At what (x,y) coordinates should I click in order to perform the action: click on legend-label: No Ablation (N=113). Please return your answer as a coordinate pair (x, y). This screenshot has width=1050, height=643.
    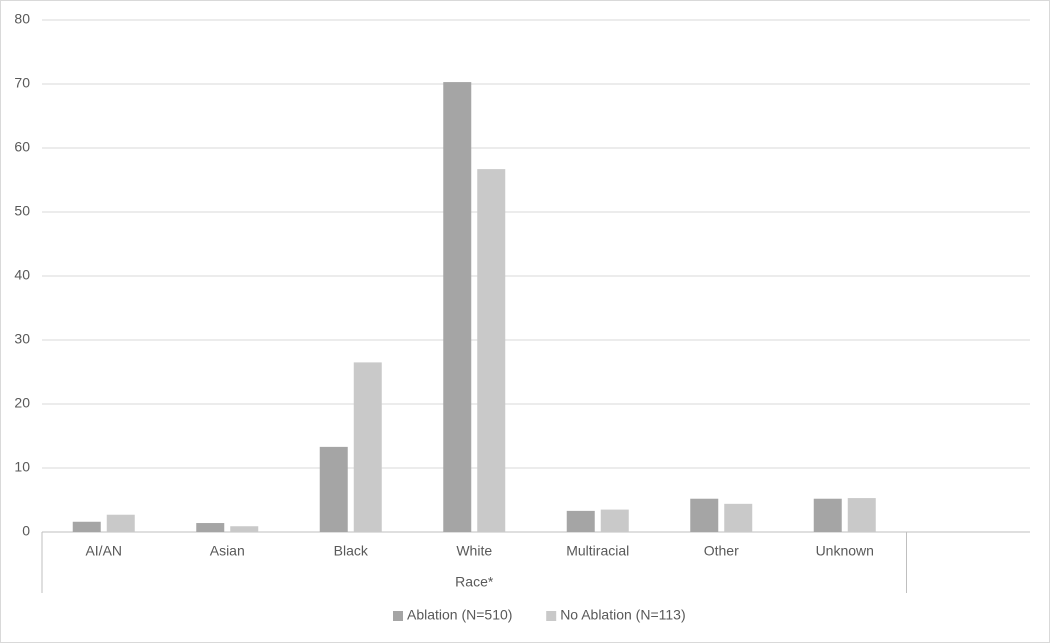
    Looking at the image, I should click on (622, 615).